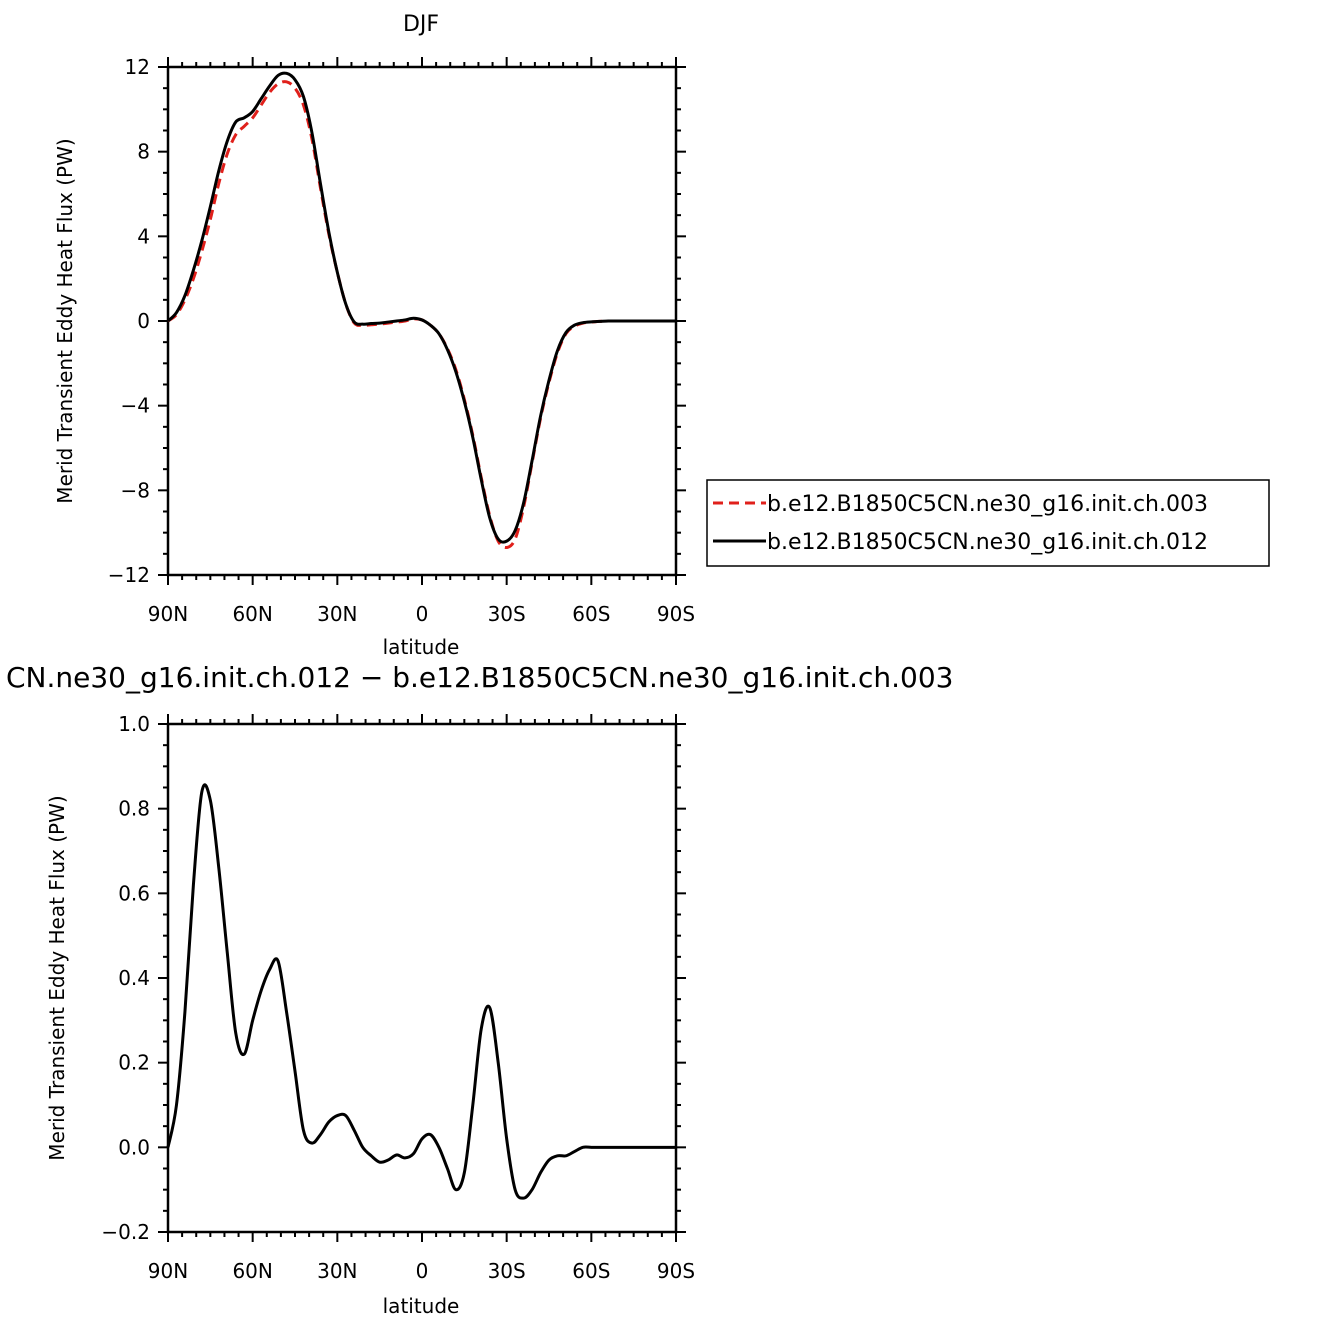 Image resolution: width=1322 pixels, height=1325 pixels. Describe the element at coordinates (129, 575) in the screenshot. I see `y-tick-label: −12` at that location.